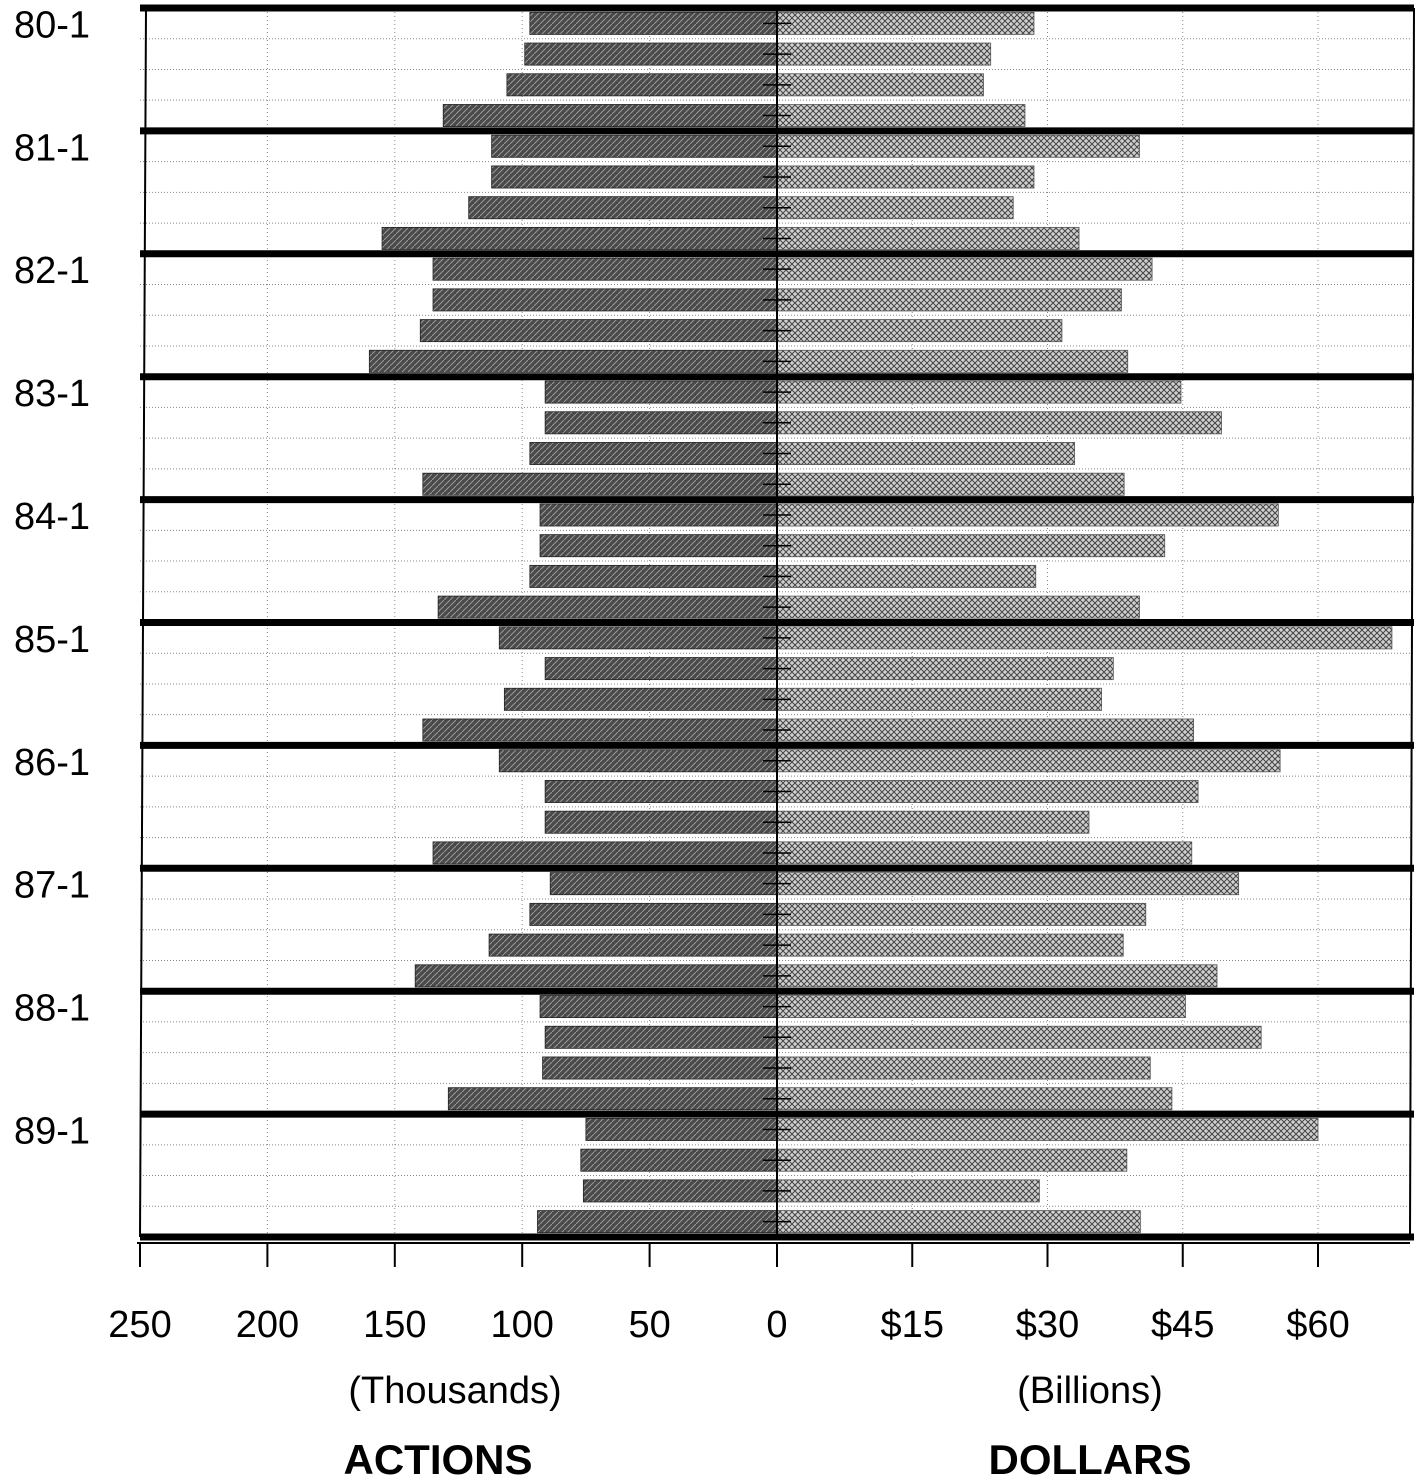 The width and height of the screenshot is (1420, 1481). Describe the element at coordinates (52, 640) in the screenshot. I see `period-label: 85-1` at that location.